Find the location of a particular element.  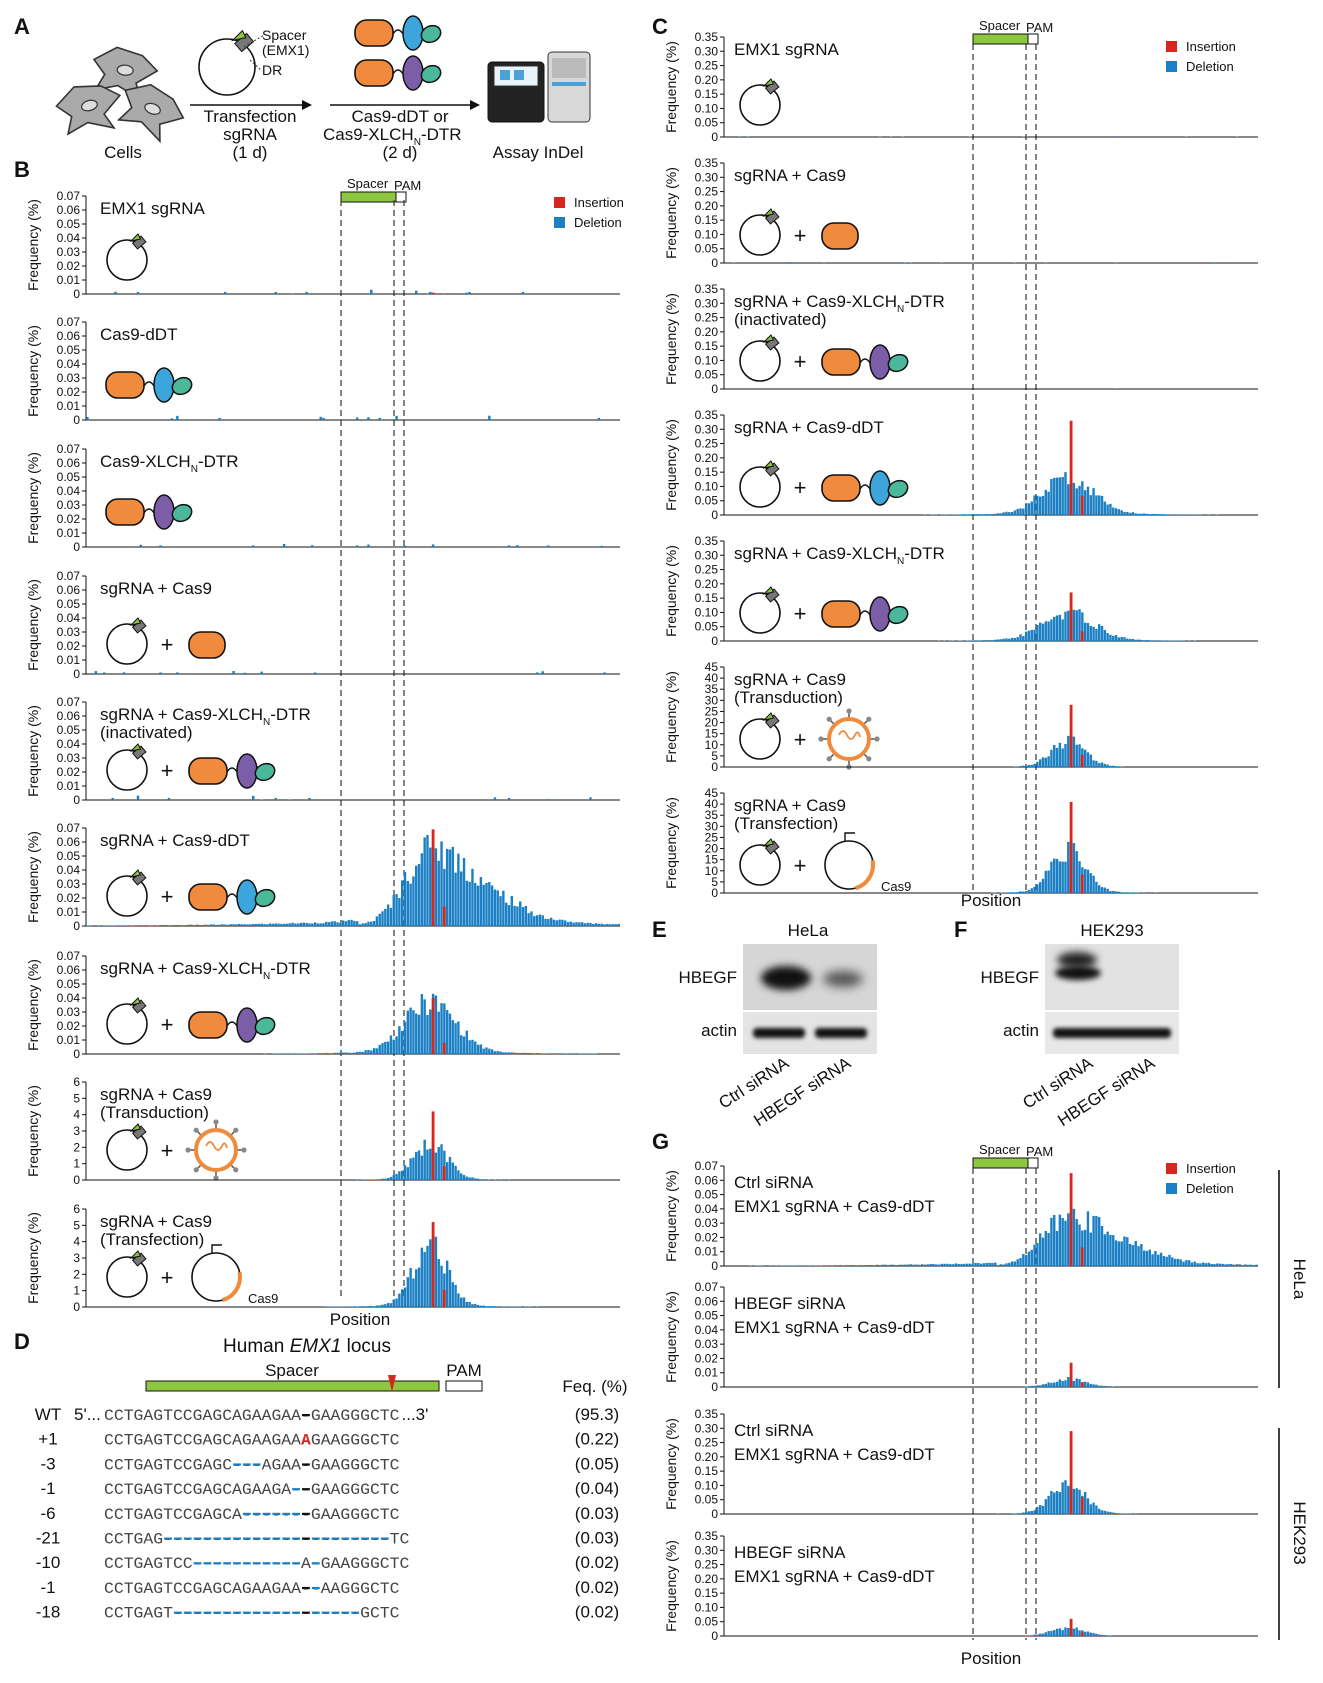

chart-c-subtitle: (Transduction) is located at coordinates (788, 697).